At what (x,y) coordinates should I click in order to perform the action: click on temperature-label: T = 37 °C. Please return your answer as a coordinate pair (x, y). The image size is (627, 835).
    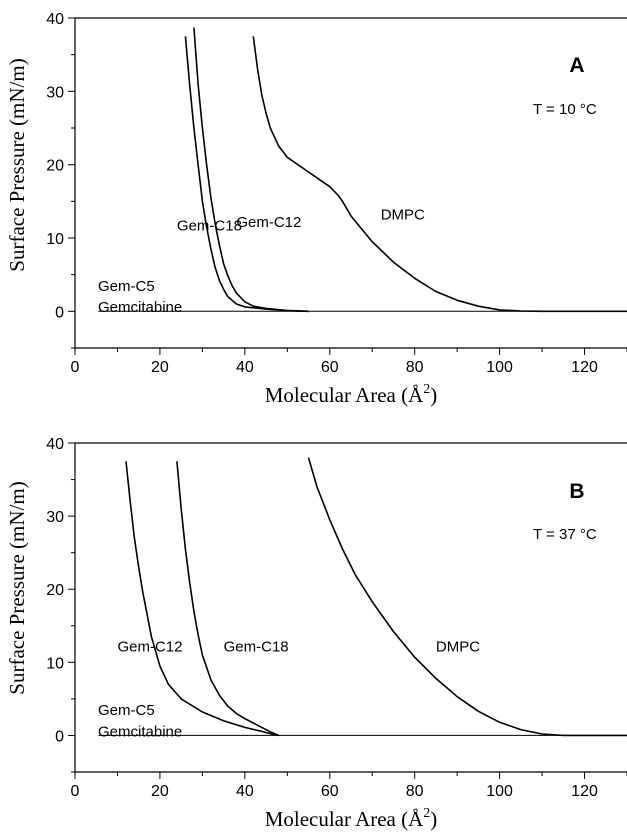
    Looking at the image, I should click on (565, 534).